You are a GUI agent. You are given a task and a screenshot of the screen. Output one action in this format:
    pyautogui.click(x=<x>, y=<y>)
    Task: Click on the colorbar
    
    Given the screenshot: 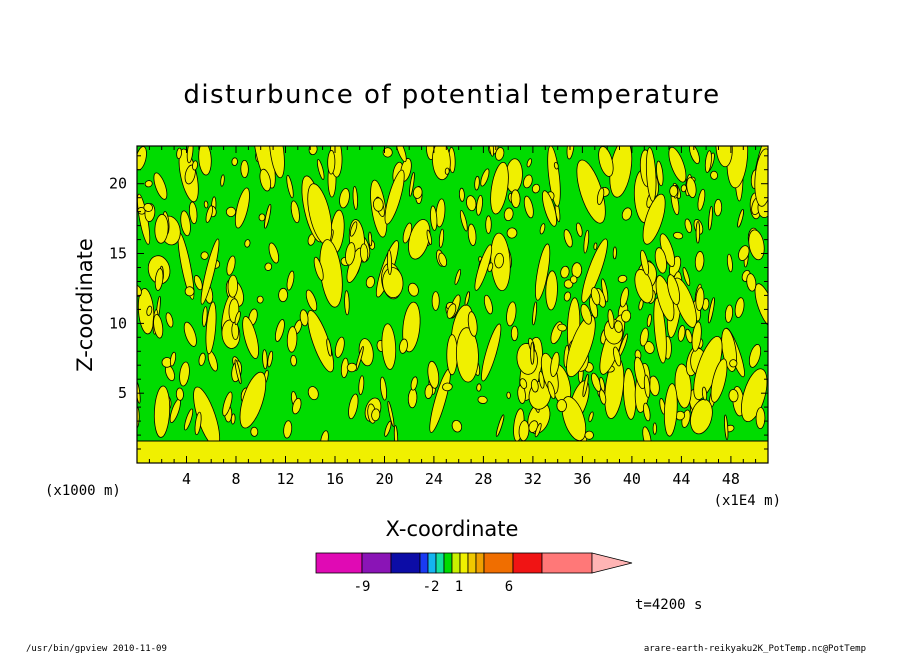 What is the action you would take?
    pyautogui.click(x=474, y=563)
    